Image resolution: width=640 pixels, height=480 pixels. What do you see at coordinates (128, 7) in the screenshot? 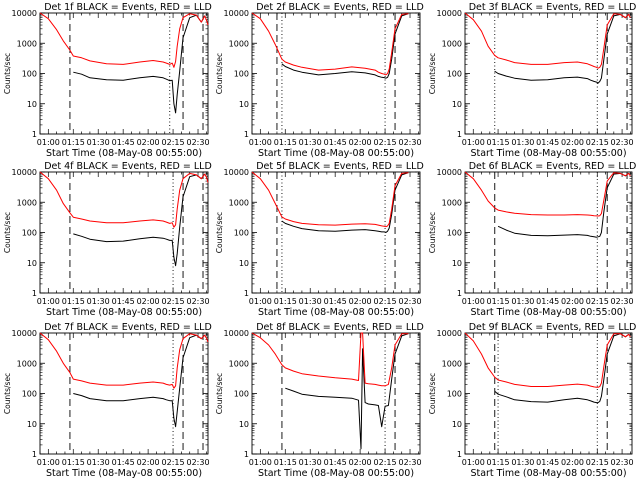
I see `panel-title: Det 1f BLACK = Events, RED = LLD` at bounding box center [128, 7].